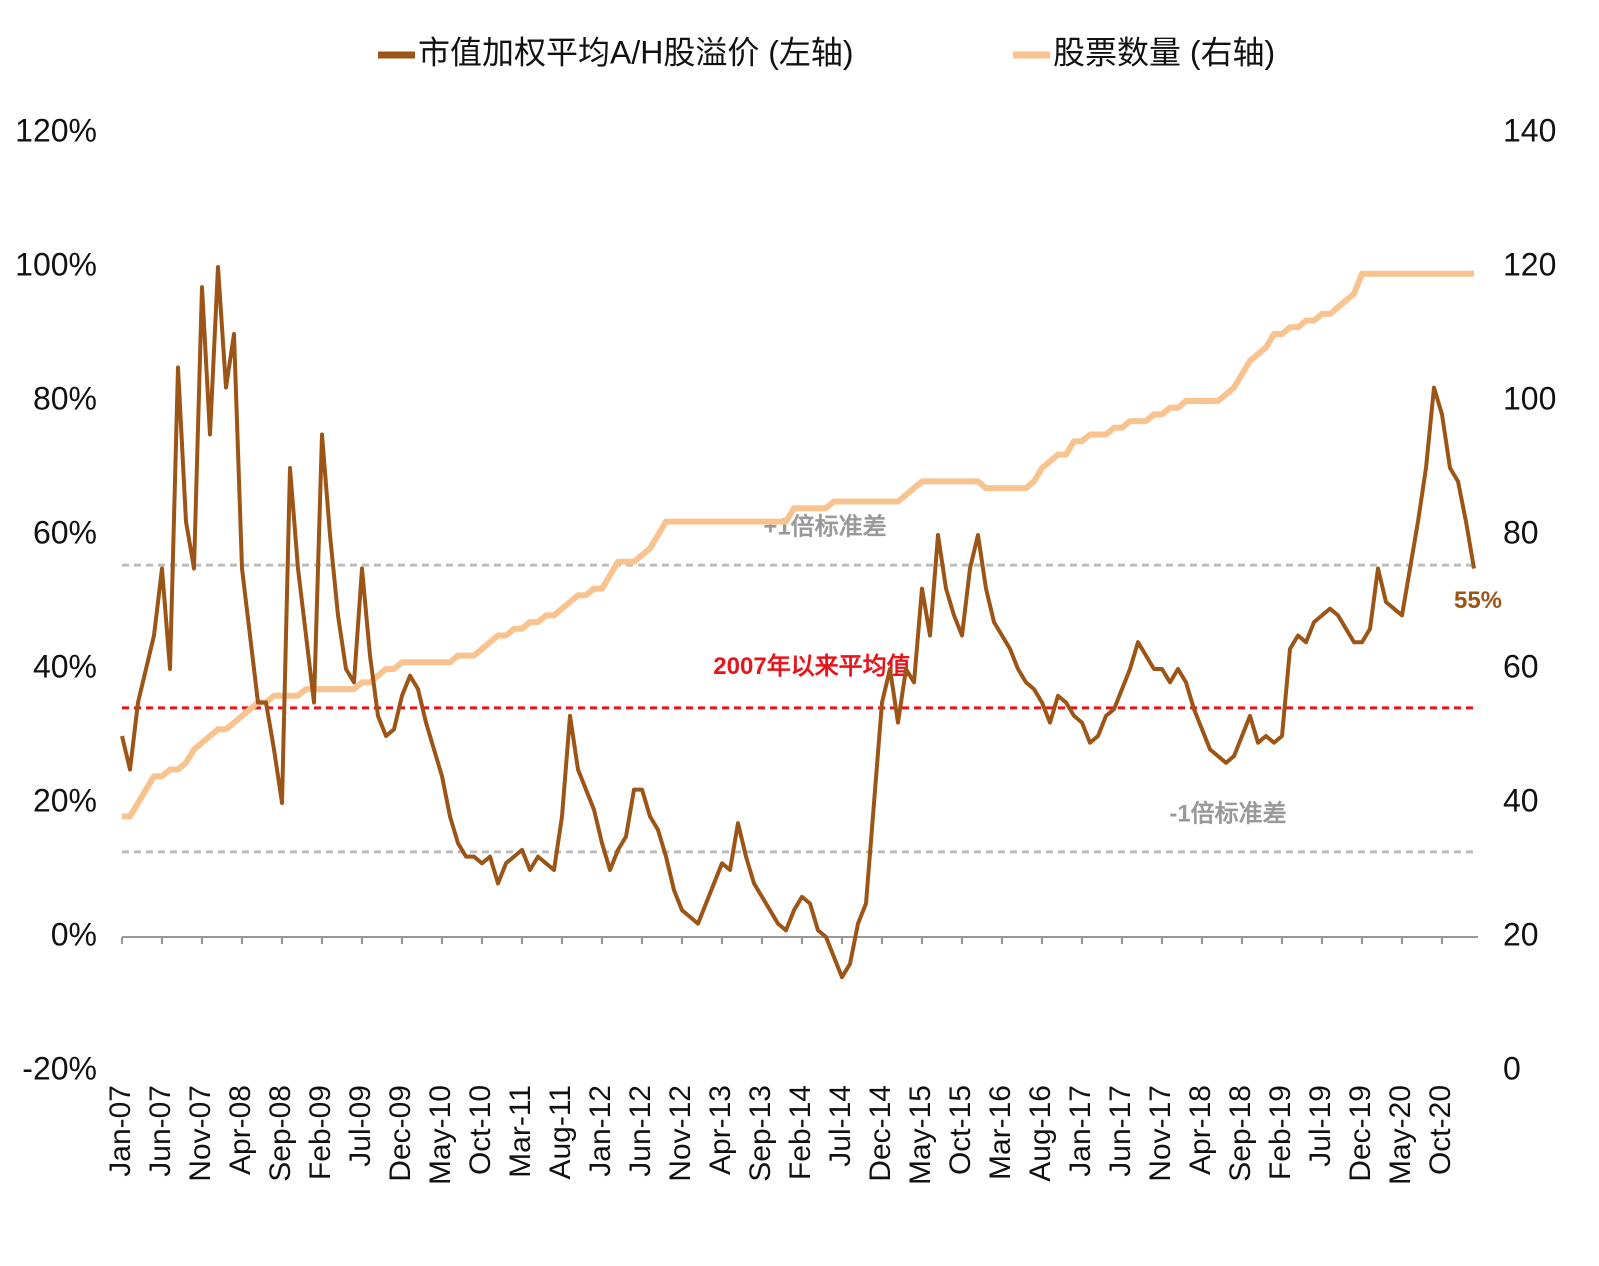 The image size is (1599, 1266). What do you see at coordinates (1478, 600) in the screenshot?
I see `end-label: 55%` at bounding box center [1478, 600].